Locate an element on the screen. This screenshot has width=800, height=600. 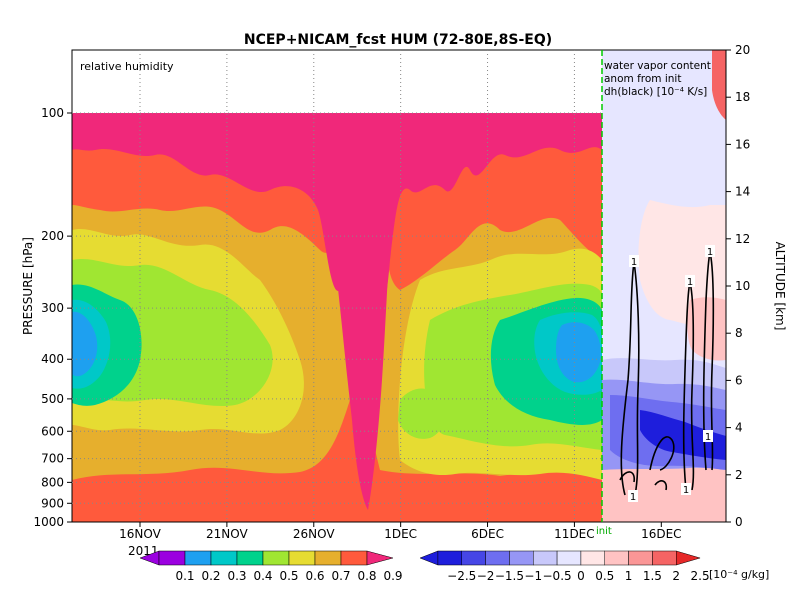
colorbar-level-label: 0.8 is located at coordinates (366, 576).